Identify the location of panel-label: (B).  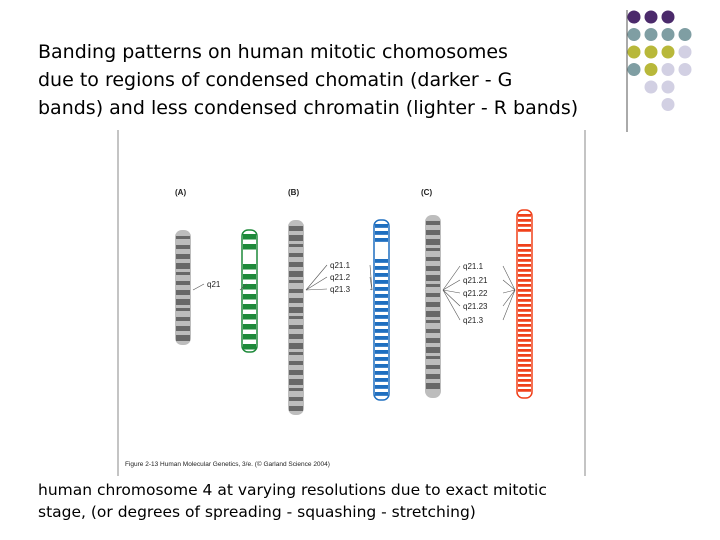
(293, 192).